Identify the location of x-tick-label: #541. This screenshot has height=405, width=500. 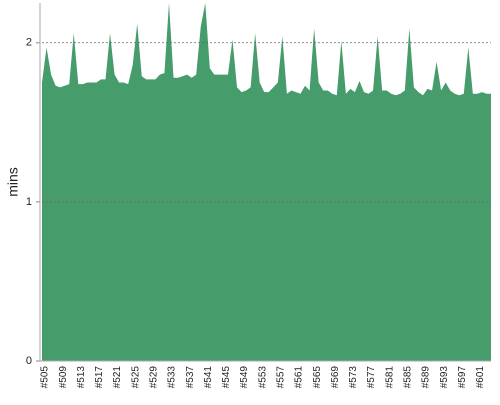
(208, 377).